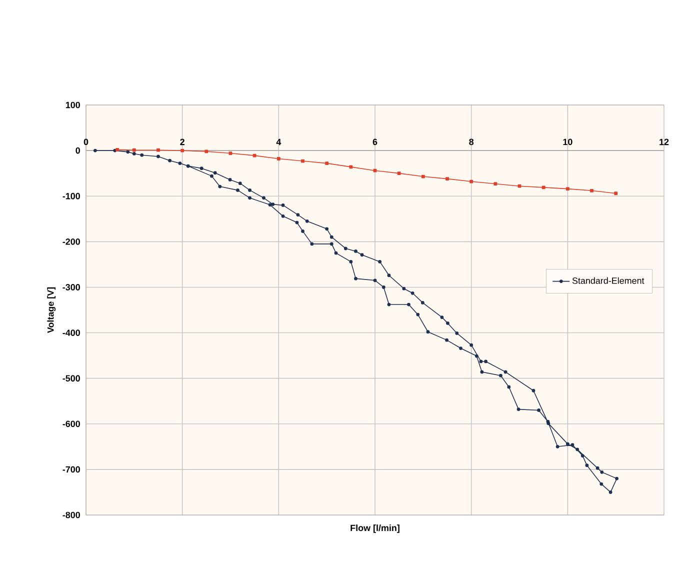 This screenshot has width=680, height=571. I want to click on x-tick-label: 8, so click(471, 142).